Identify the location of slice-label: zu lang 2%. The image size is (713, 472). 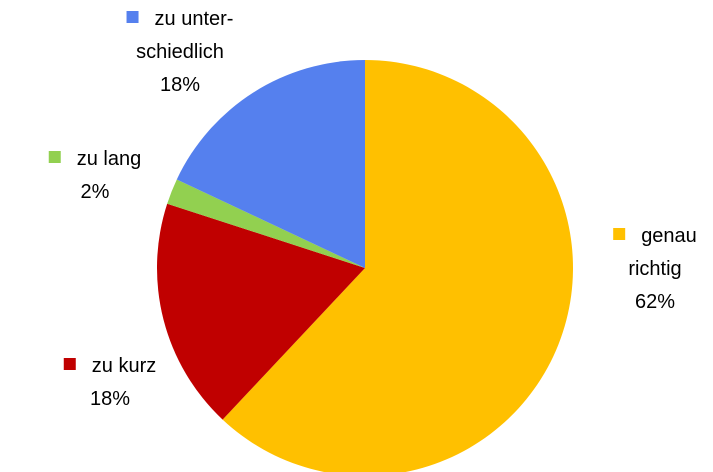
(95, 176).